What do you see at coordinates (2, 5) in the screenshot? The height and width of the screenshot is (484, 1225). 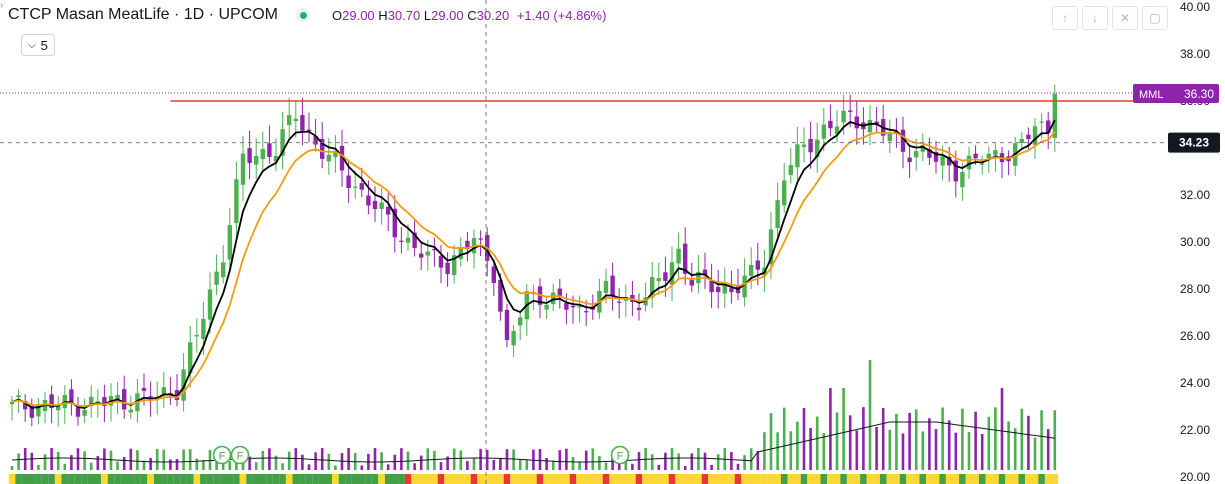 I see `scroll-left-icon: ›` at bounding box center [2, 5].